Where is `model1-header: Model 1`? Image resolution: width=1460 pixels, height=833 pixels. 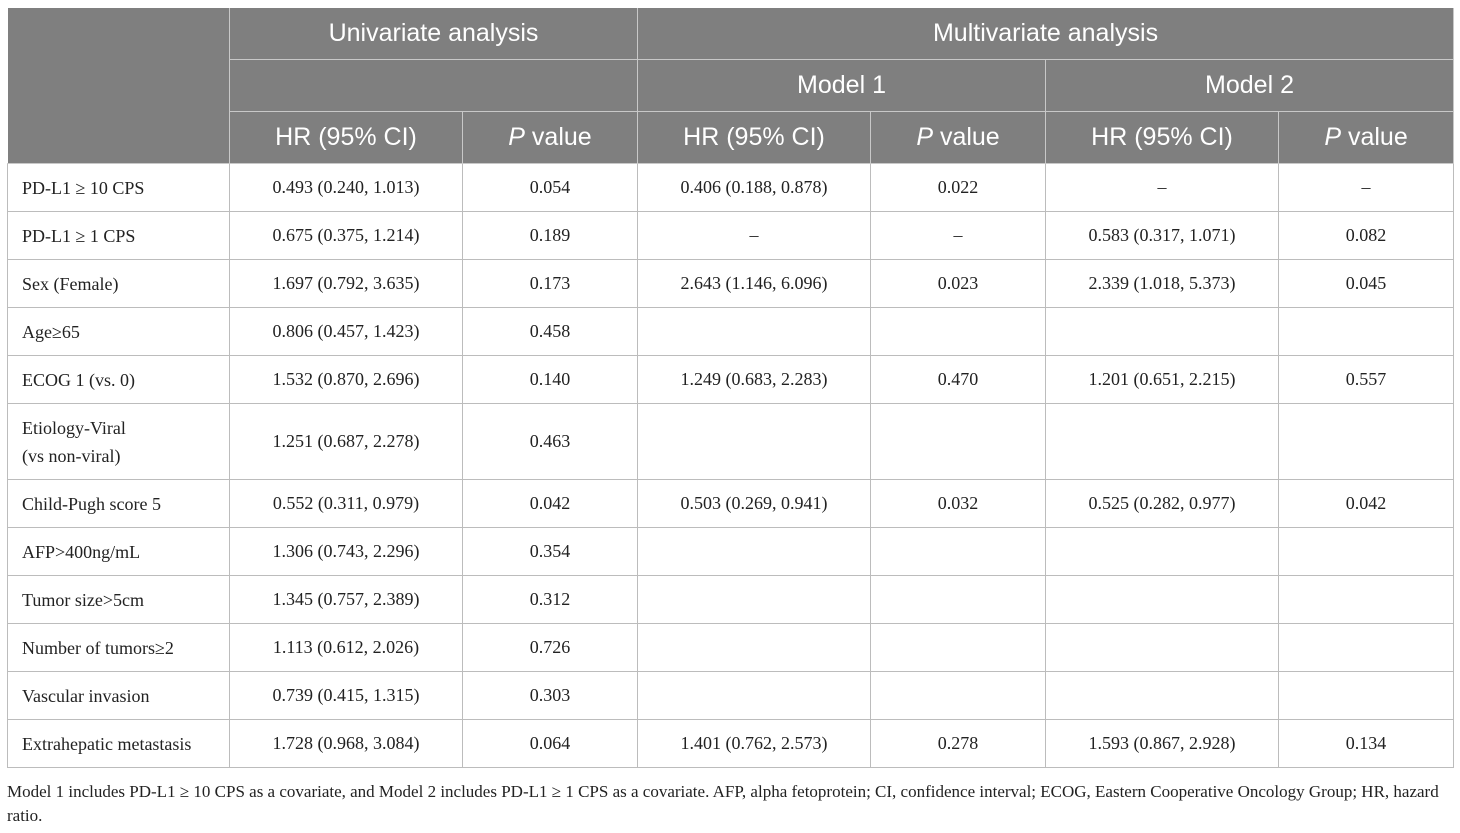
model1-header: Model 1 is located at coordinates (842, 85).